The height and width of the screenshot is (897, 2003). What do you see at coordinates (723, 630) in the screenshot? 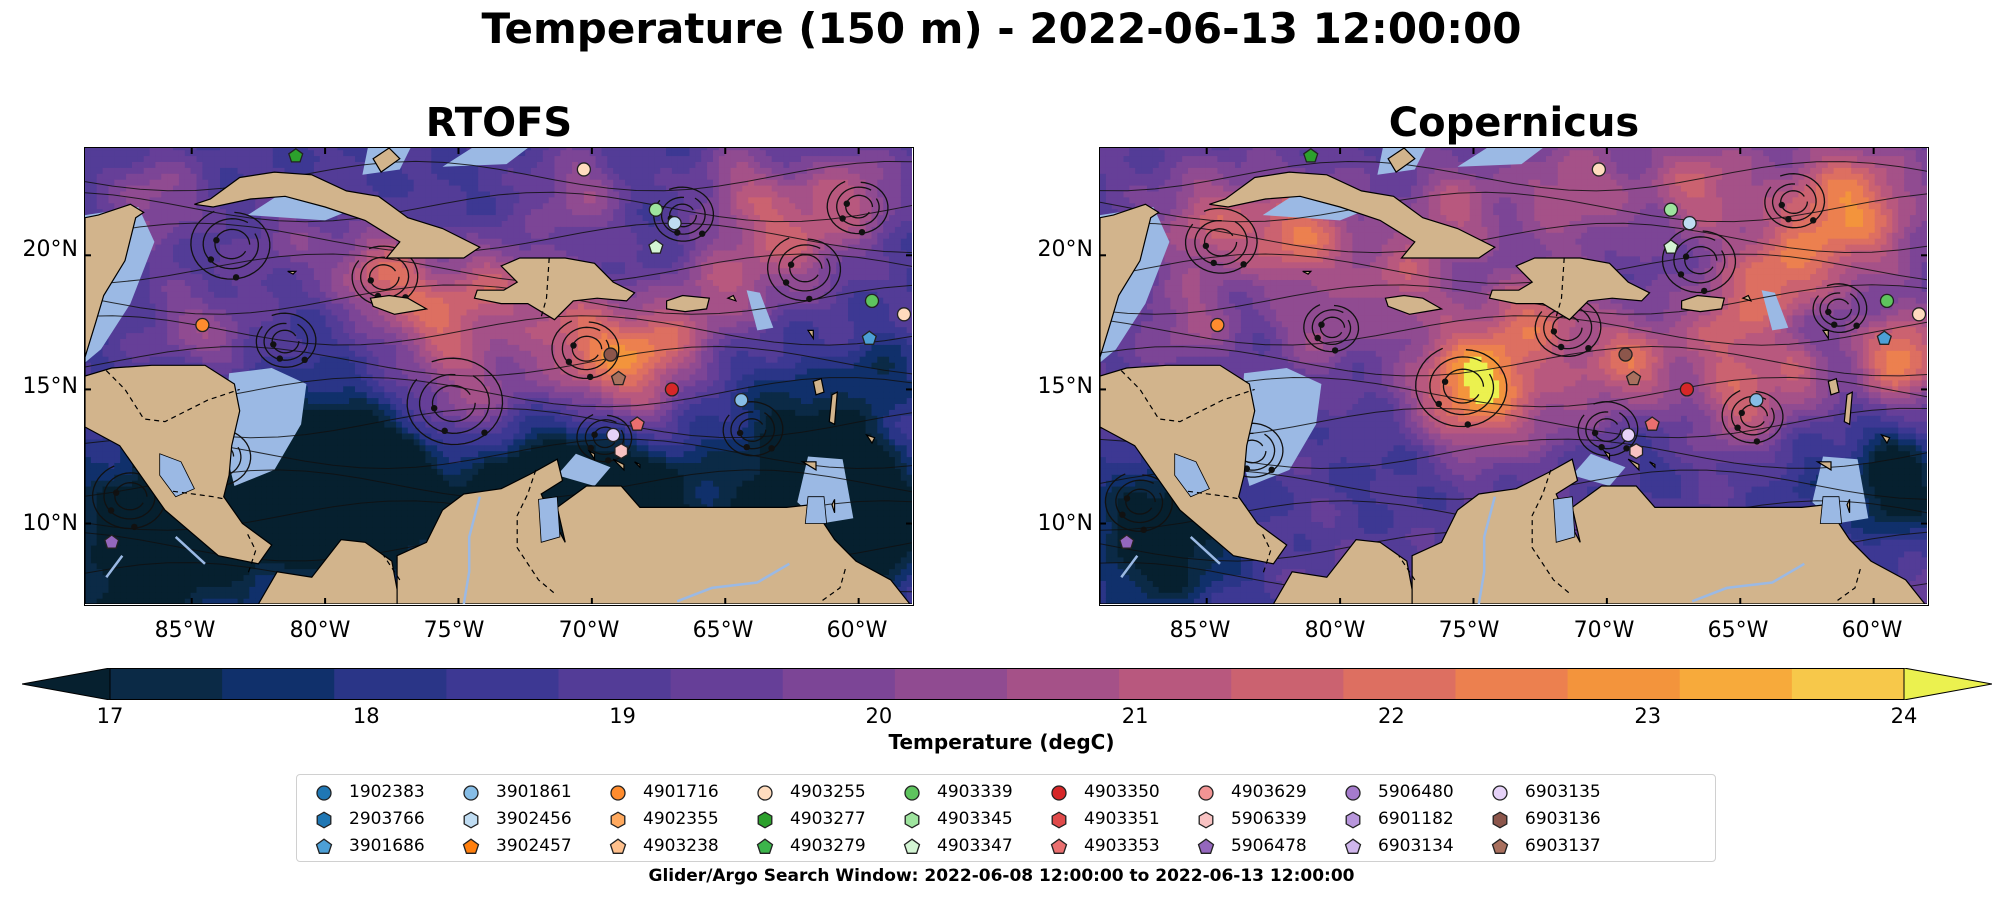
I see `lon-tick-65w: 65°W` at bounding box center [723, 630].